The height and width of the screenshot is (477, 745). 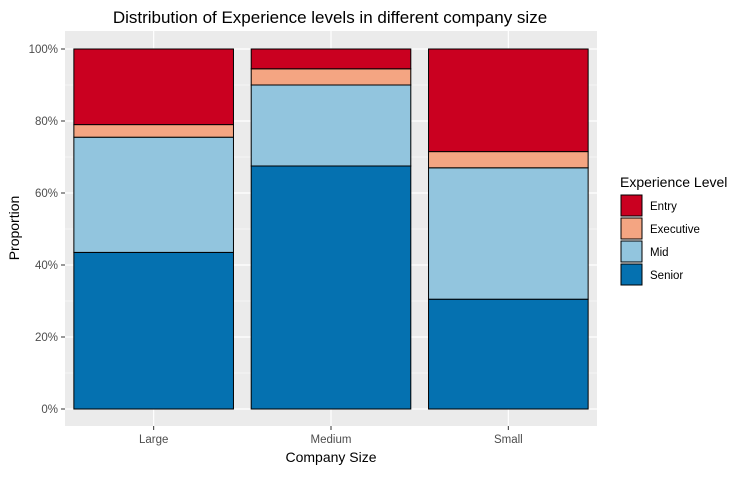 I want to click on legend-key-mid, so click(x=631, y=251).